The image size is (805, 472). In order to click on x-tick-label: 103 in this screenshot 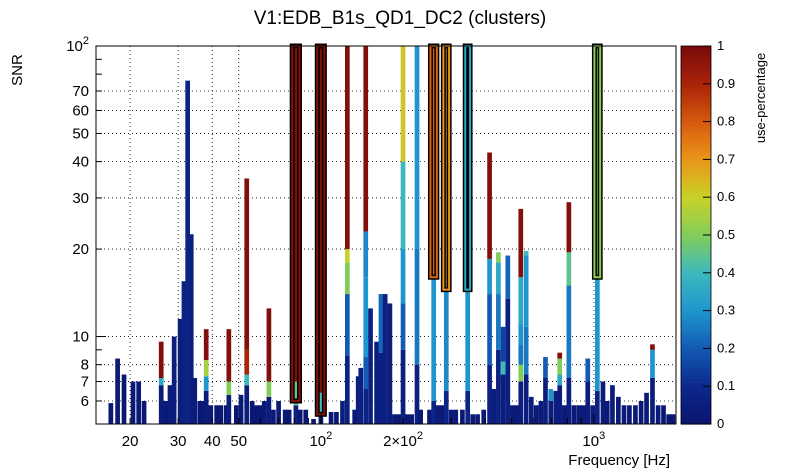, I will do `click(593, 440)`.